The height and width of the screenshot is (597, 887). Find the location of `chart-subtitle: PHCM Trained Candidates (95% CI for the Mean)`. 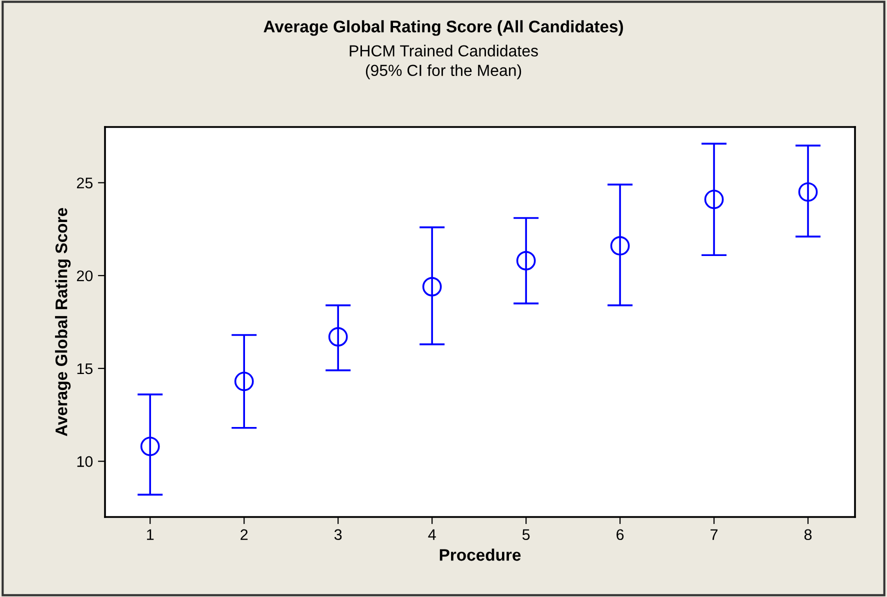

chart-subtitle: PHCM Trained Candidates (95% CI for the Mean) is located at coordinates (444, 62).